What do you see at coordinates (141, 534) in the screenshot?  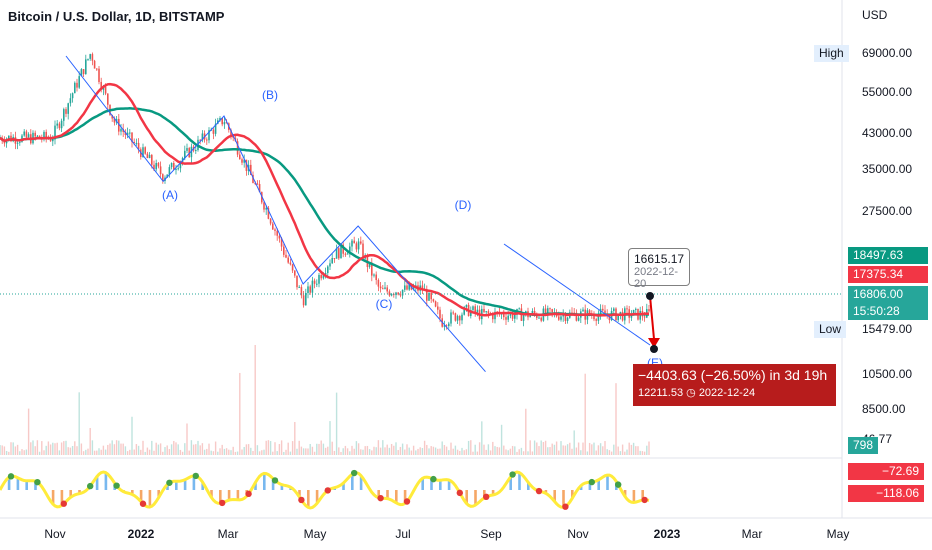 I see `time-label-2022: 2022` at bounding box center [141, 534].